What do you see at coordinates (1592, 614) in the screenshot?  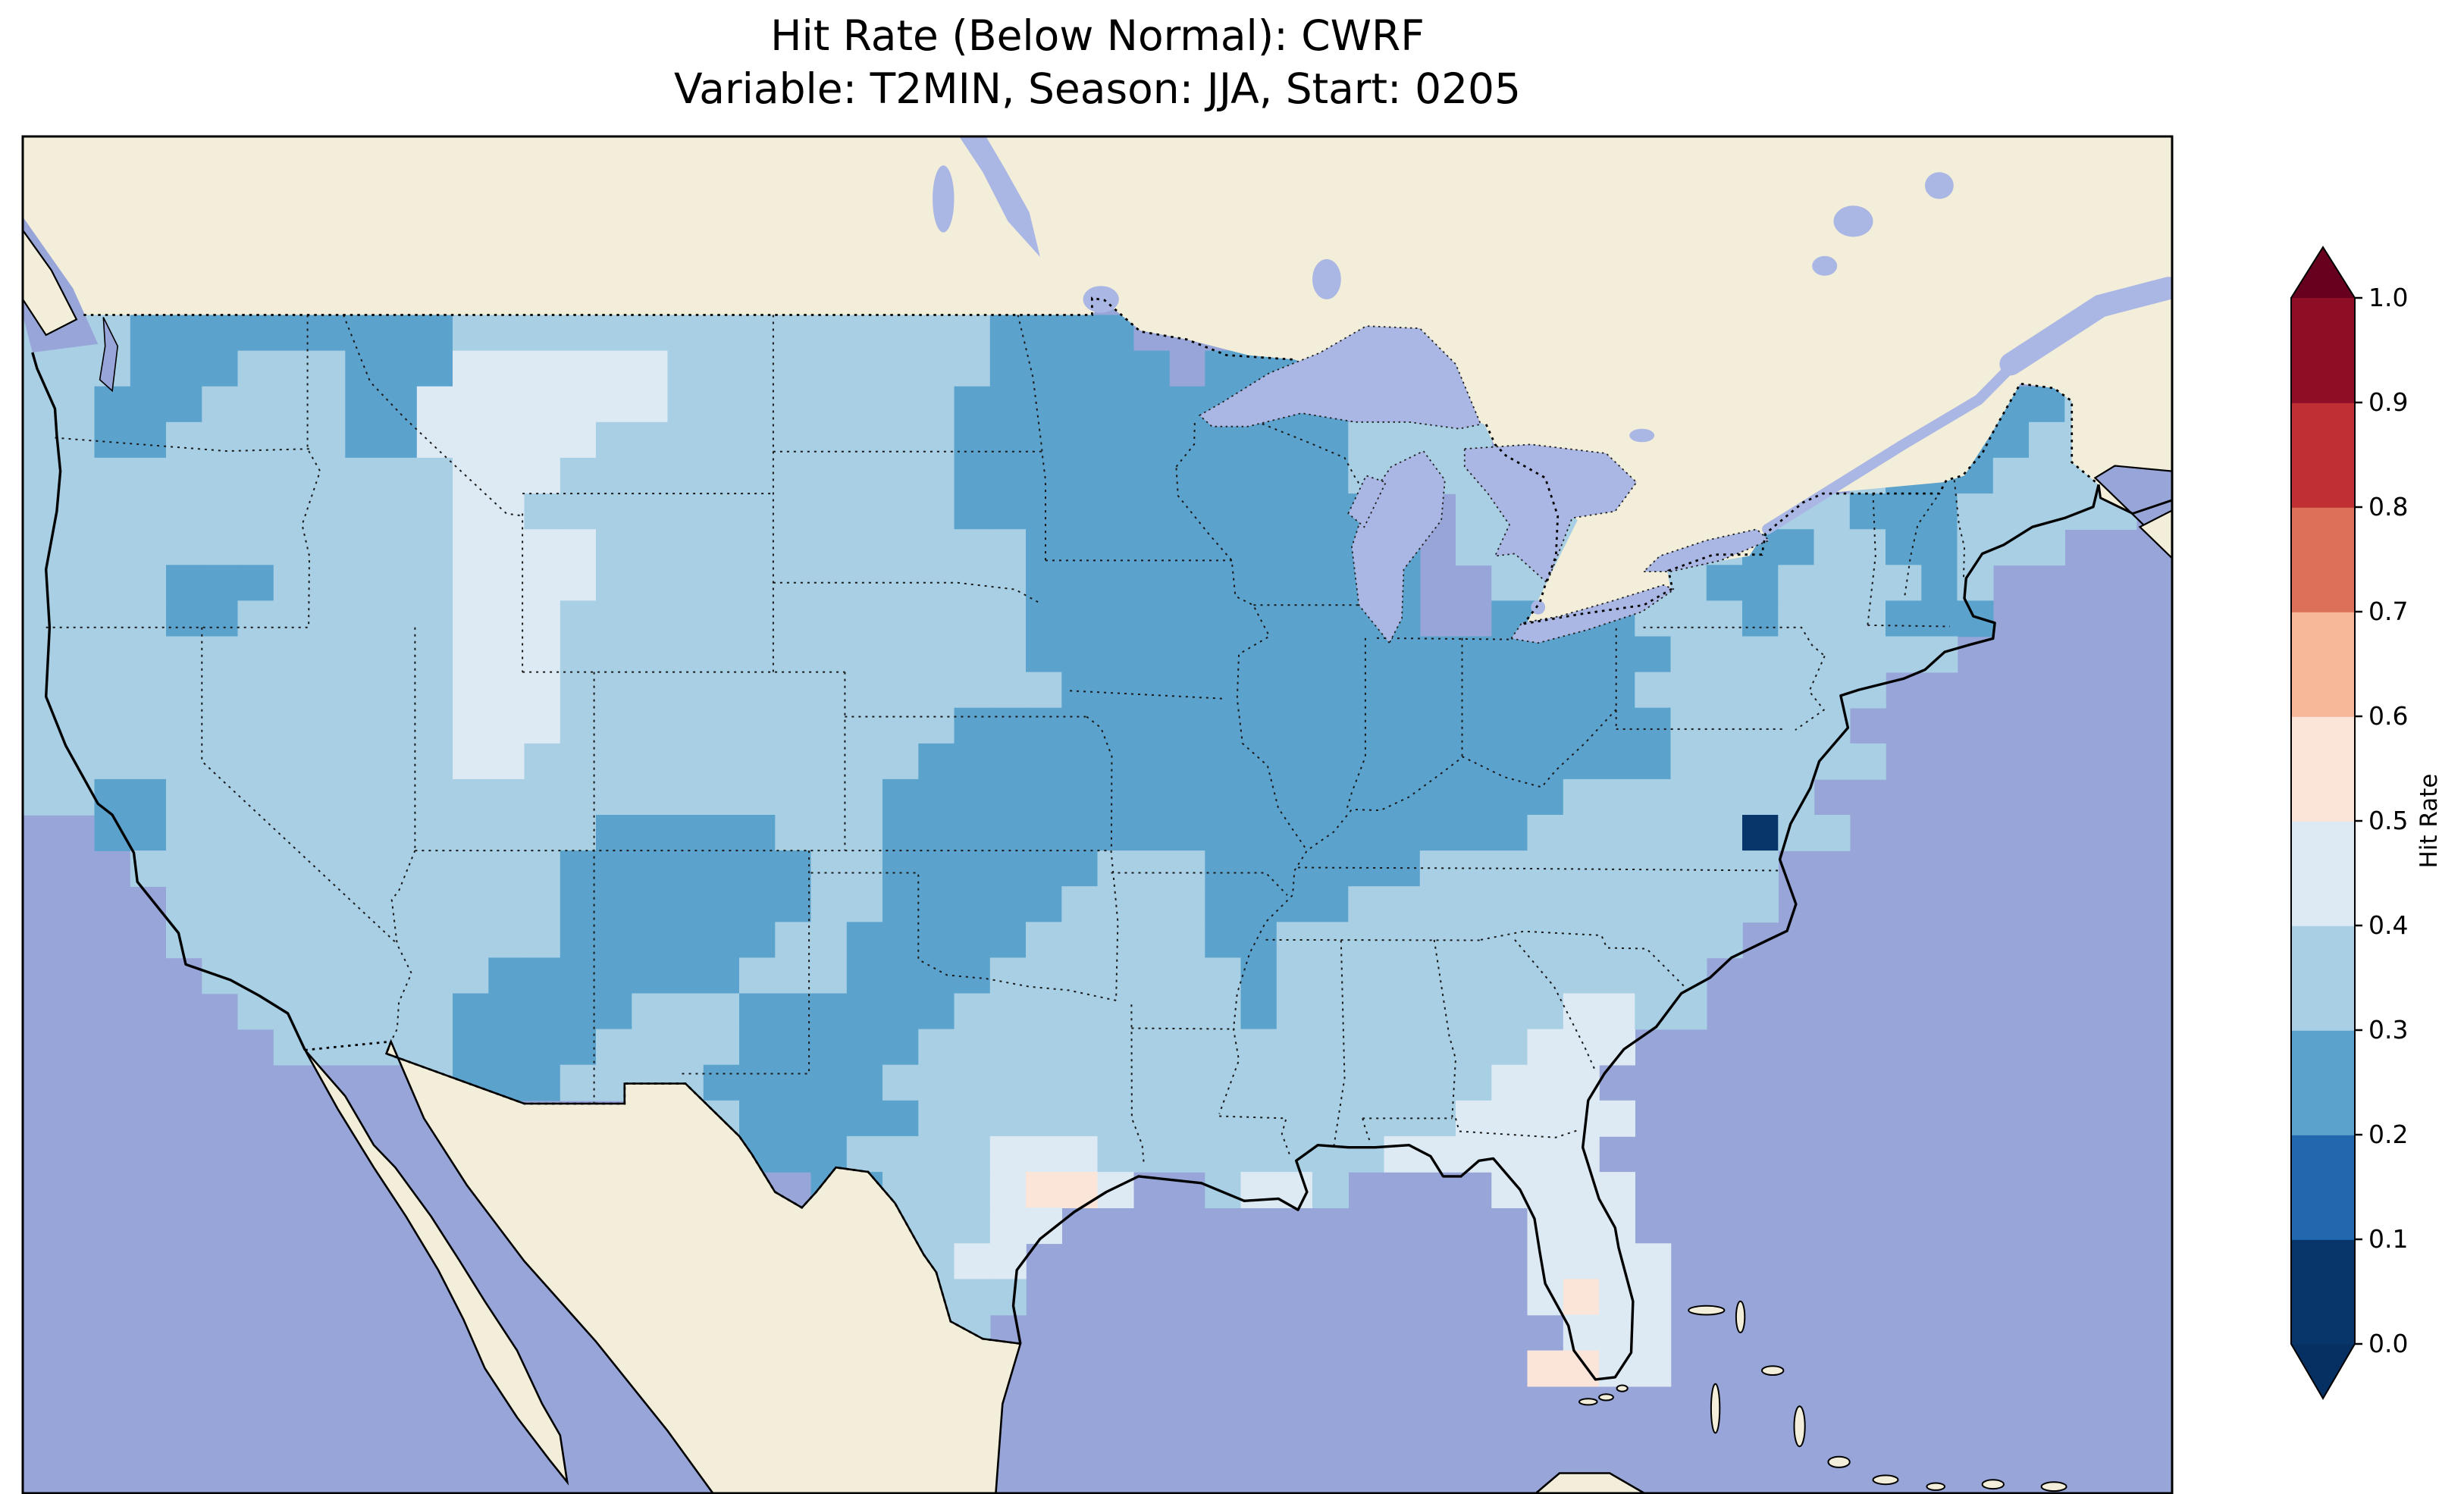 I see `lake-erie` at bounding box center [1592, 614].